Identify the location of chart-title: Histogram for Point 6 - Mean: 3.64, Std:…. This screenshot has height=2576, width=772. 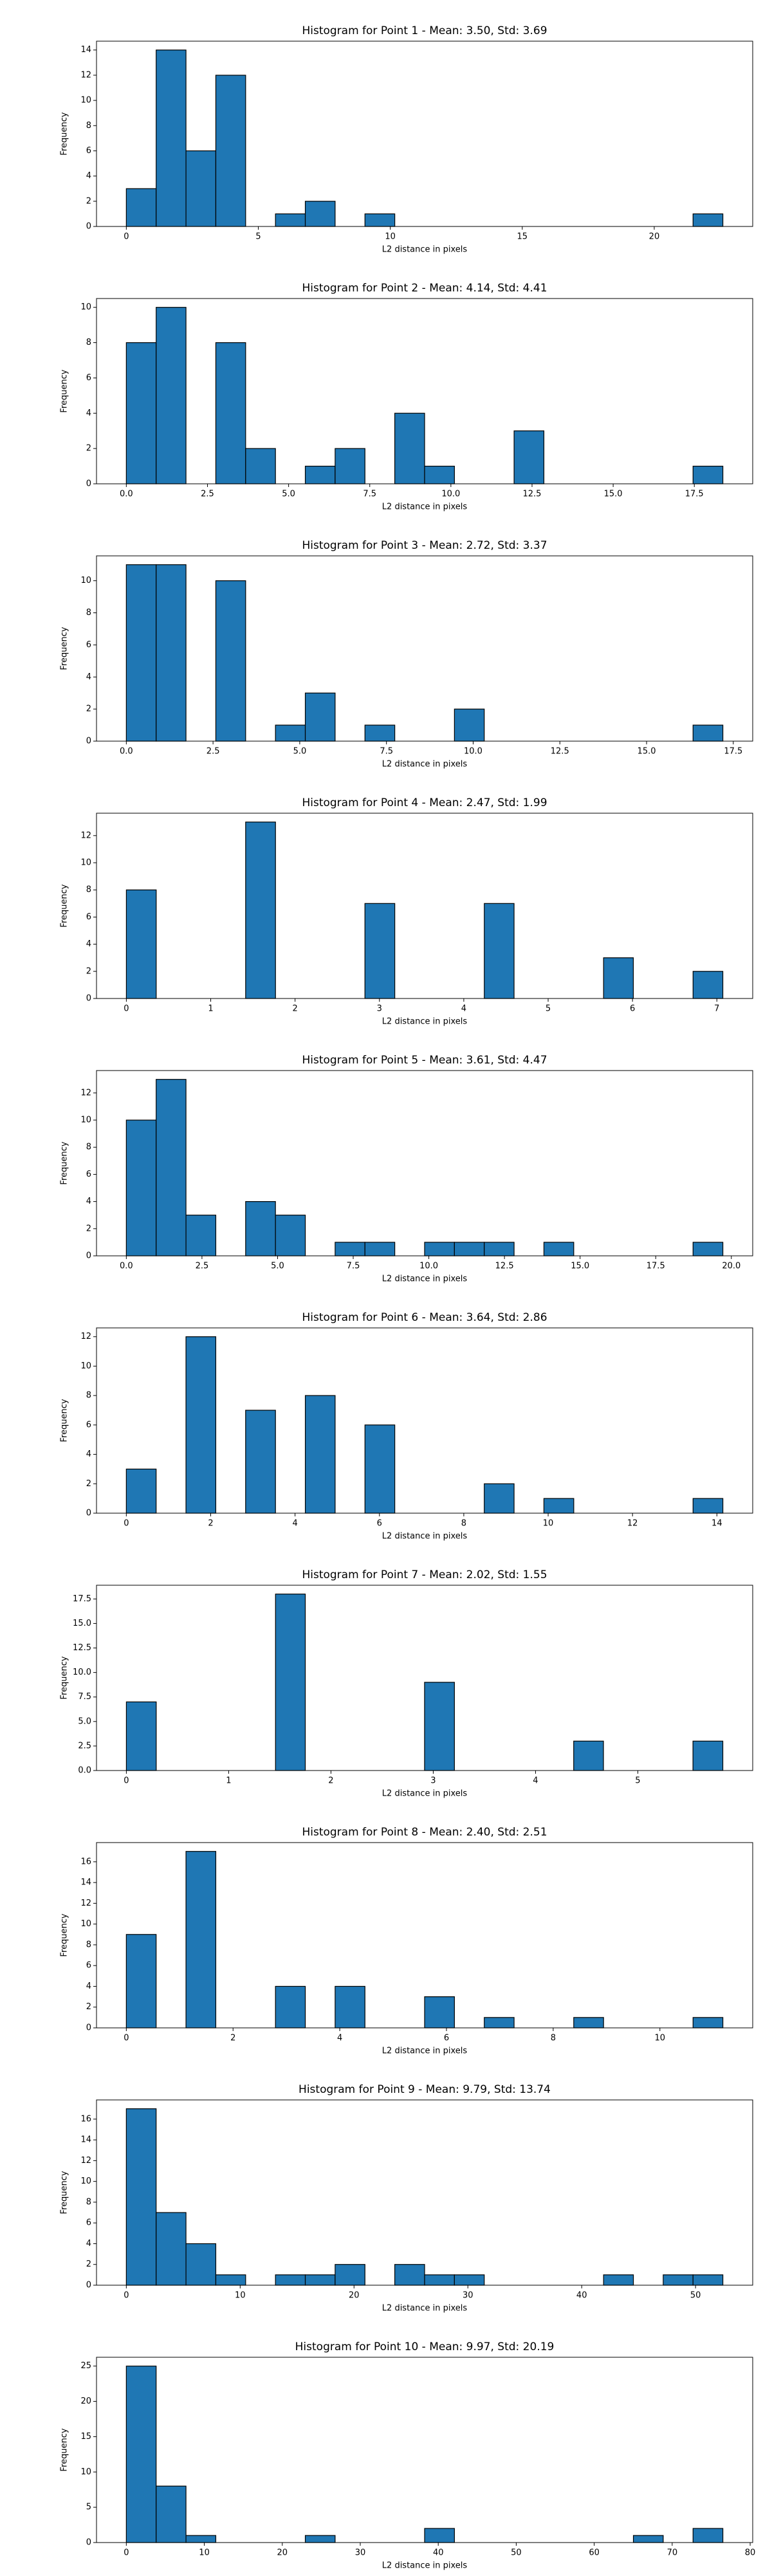
(424, 1317).